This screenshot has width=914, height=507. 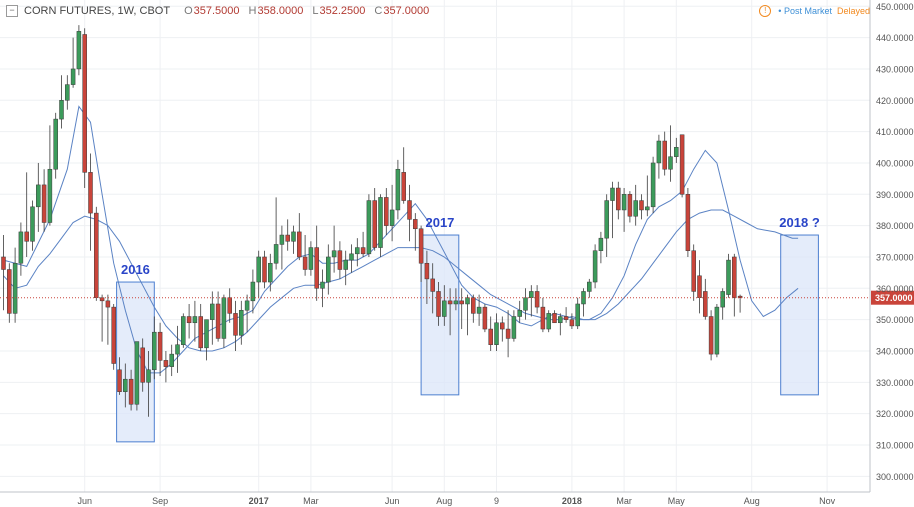 What do you see at coordinates (814, 11) in the screenshot?
I see `market-status: ! • Post Market Delayed` at bounding box center [814, 11].